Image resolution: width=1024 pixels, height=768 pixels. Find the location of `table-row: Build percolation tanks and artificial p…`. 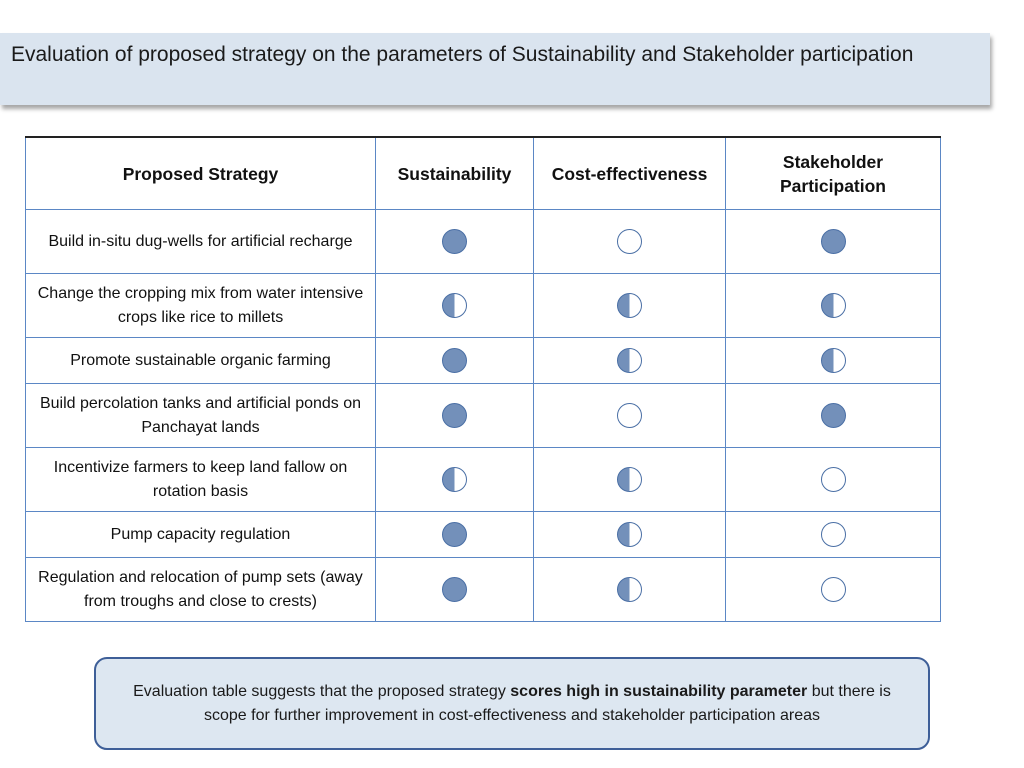

table-row: Build percolation tanks and artificial p… is located at coordinates (483, 415).